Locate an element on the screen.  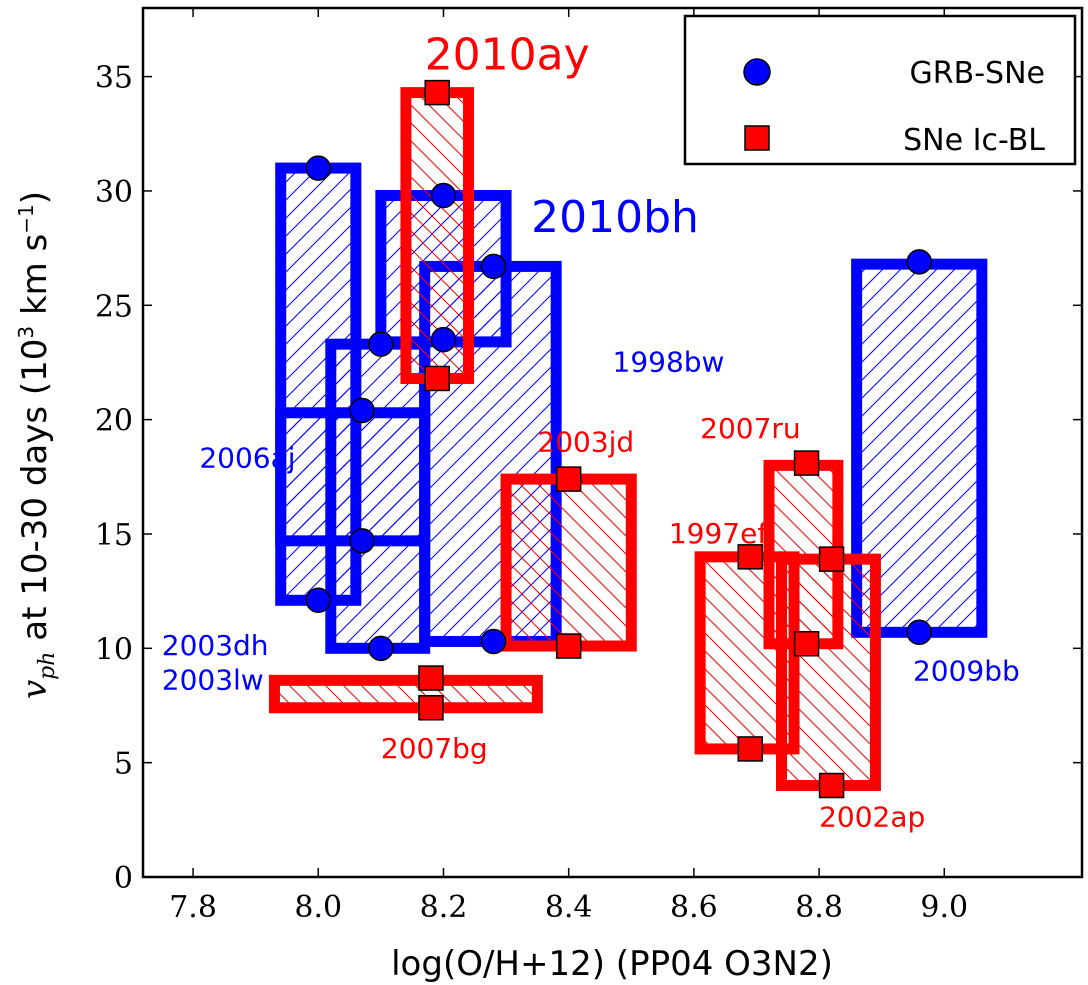
y-tick-label: 10 is located at coordinates (114, 649).